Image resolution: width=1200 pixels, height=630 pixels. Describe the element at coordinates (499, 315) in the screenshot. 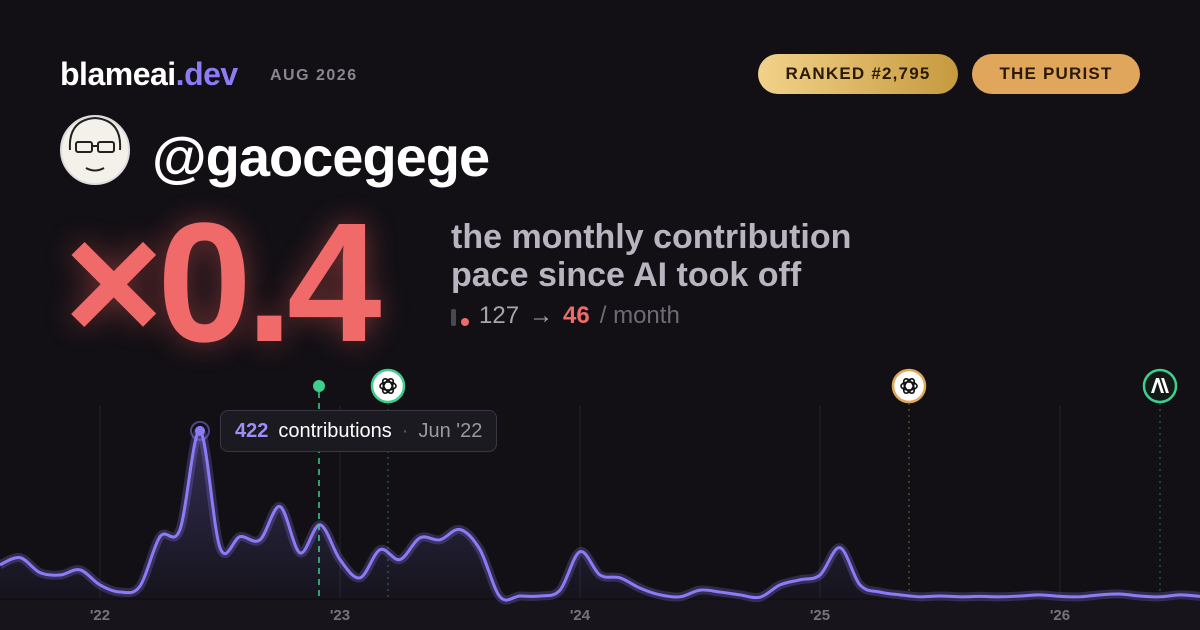

I see `before-value: 127` at that location.